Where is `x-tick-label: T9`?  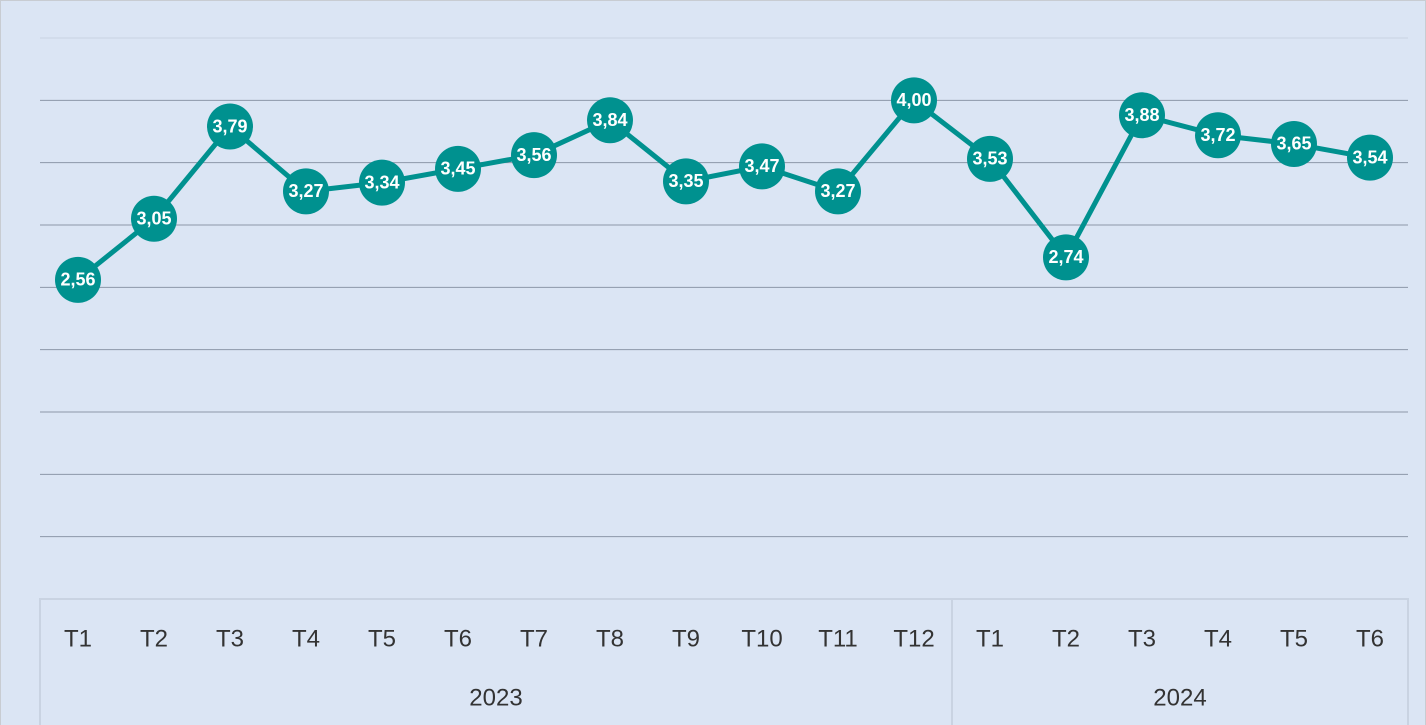 x-tick-label: T9 is located at coordinates (686, 638).